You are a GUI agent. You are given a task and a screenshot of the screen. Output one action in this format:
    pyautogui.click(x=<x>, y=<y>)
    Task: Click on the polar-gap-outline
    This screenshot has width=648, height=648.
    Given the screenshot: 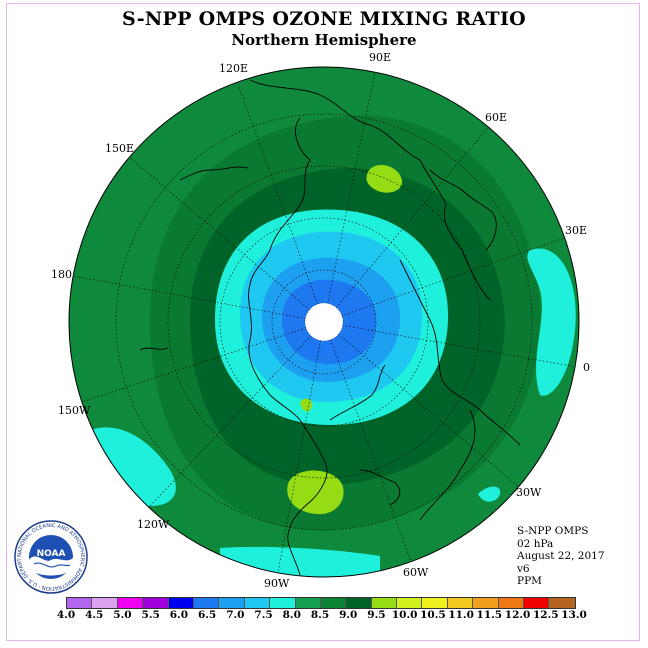 What is the action you would take?
    pyautogui.click(x=324, y=322)
    